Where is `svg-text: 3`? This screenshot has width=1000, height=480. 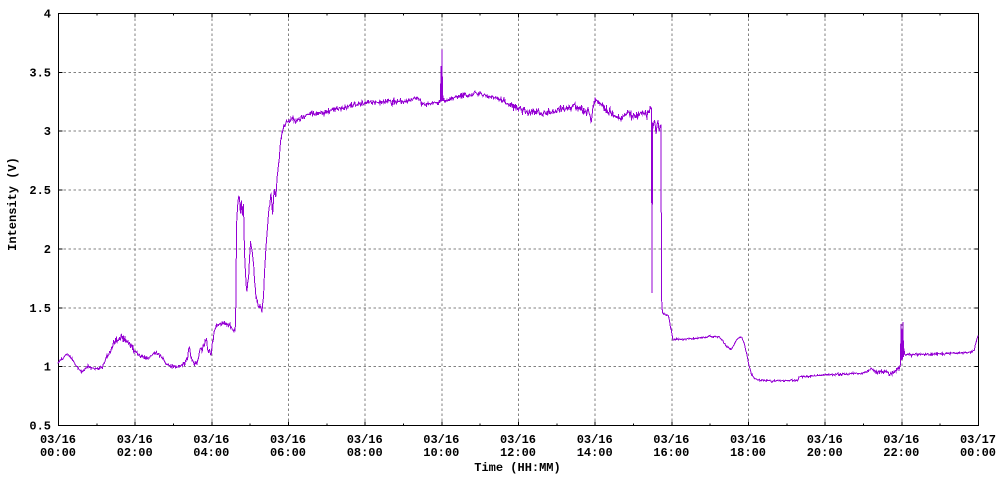 svg-text: 3 is located at coordinates (47, 132).